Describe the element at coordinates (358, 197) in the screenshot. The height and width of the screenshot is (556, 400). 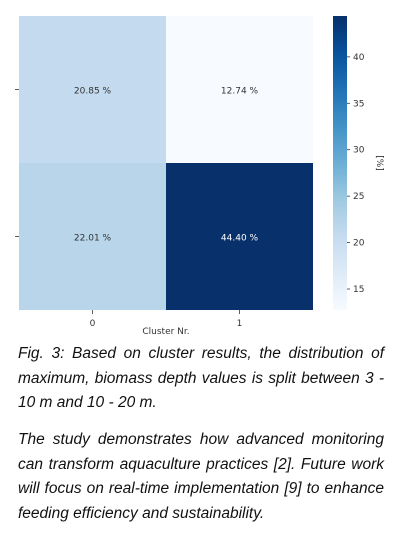
I see `colorbar-tick-label-25: 25` at that location.